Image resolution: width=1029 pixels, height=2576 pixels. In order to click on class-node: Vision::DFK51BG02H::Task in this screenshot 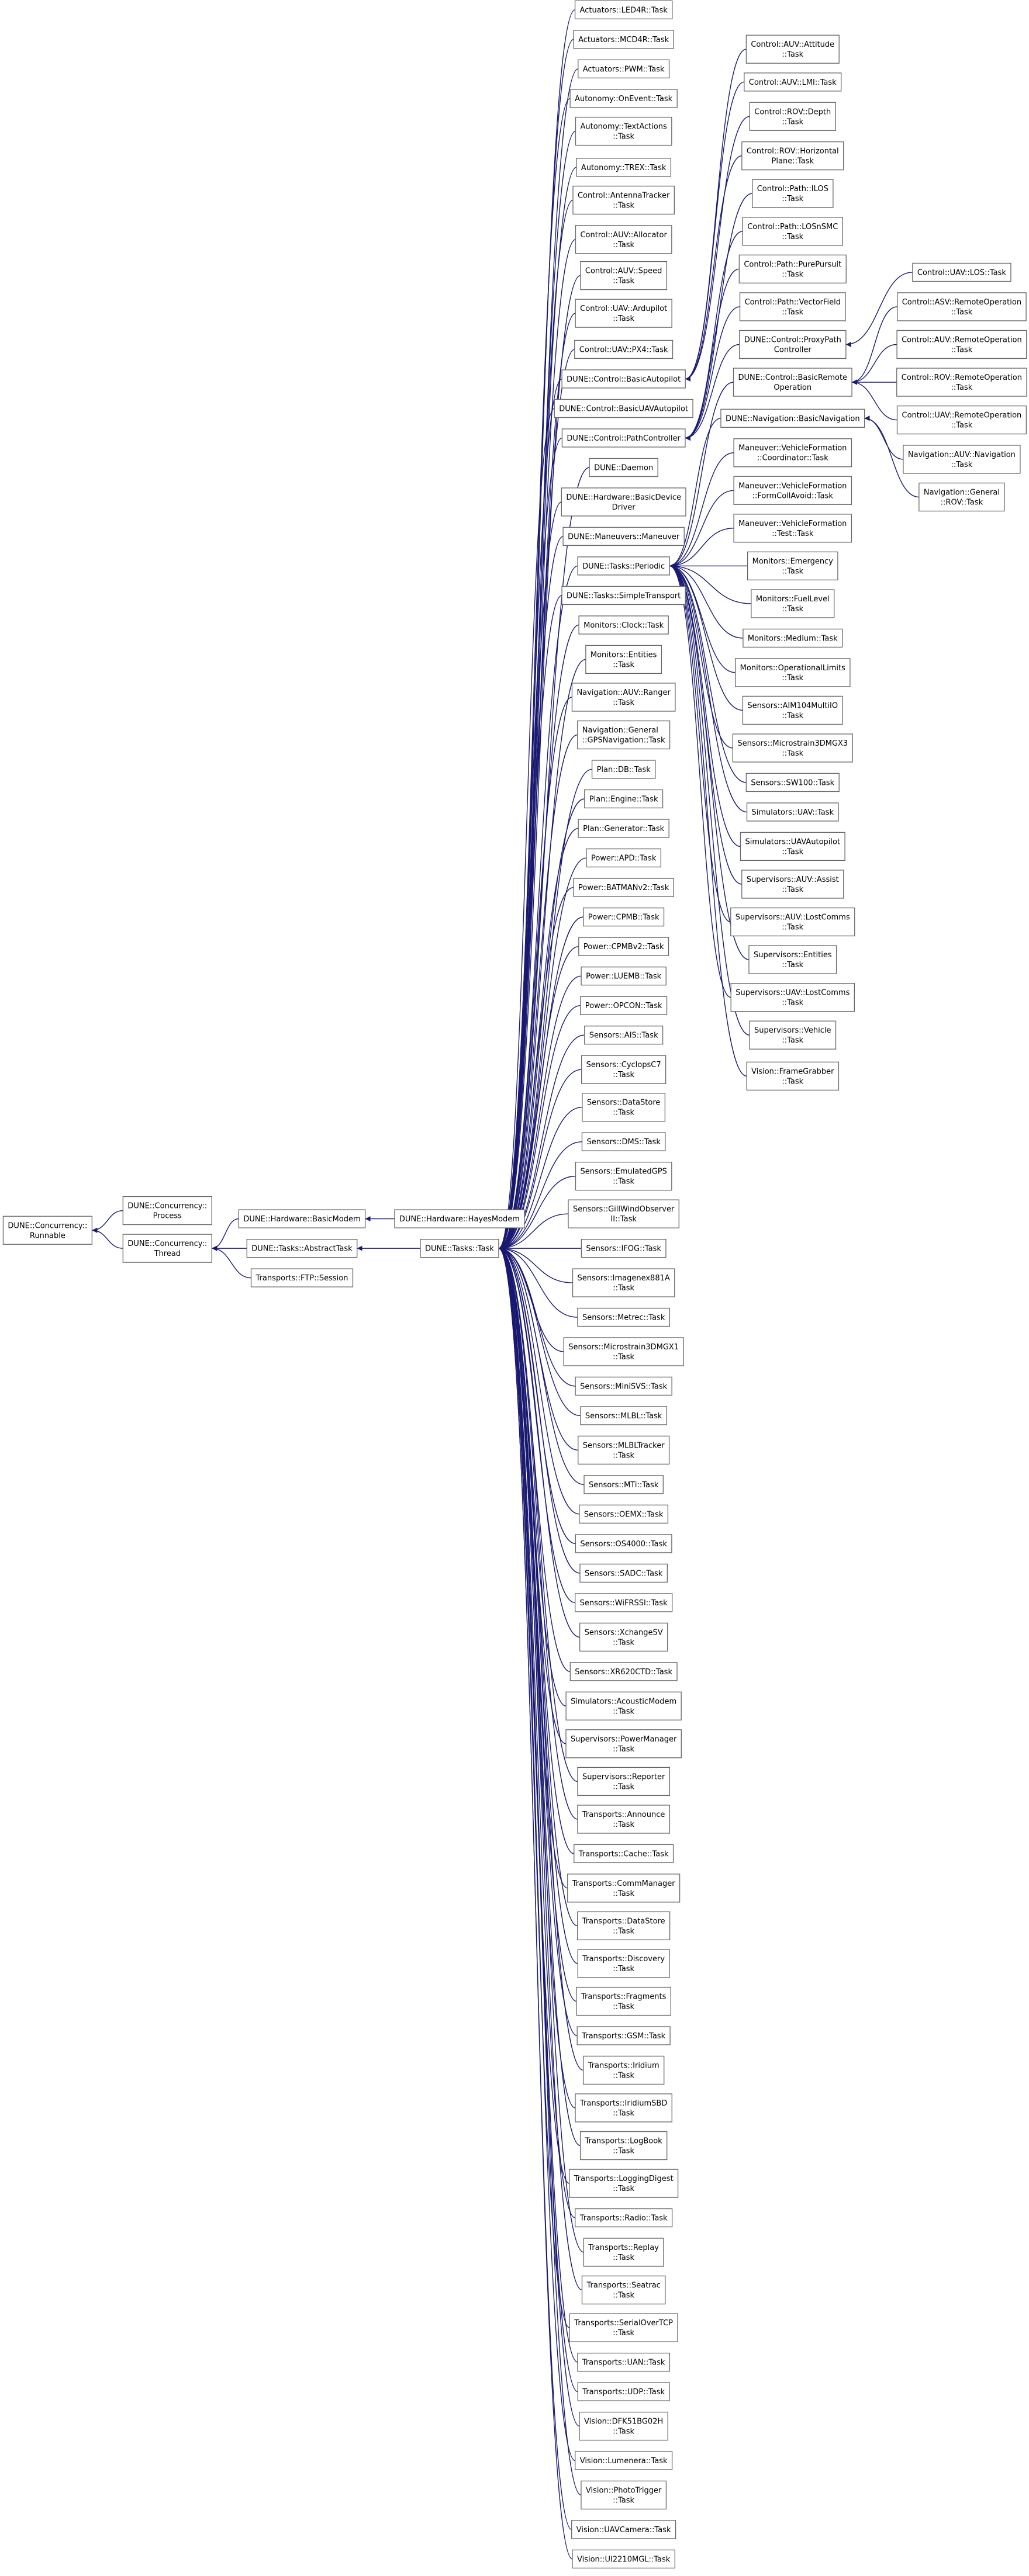, I will do `click(624, 2426)`.